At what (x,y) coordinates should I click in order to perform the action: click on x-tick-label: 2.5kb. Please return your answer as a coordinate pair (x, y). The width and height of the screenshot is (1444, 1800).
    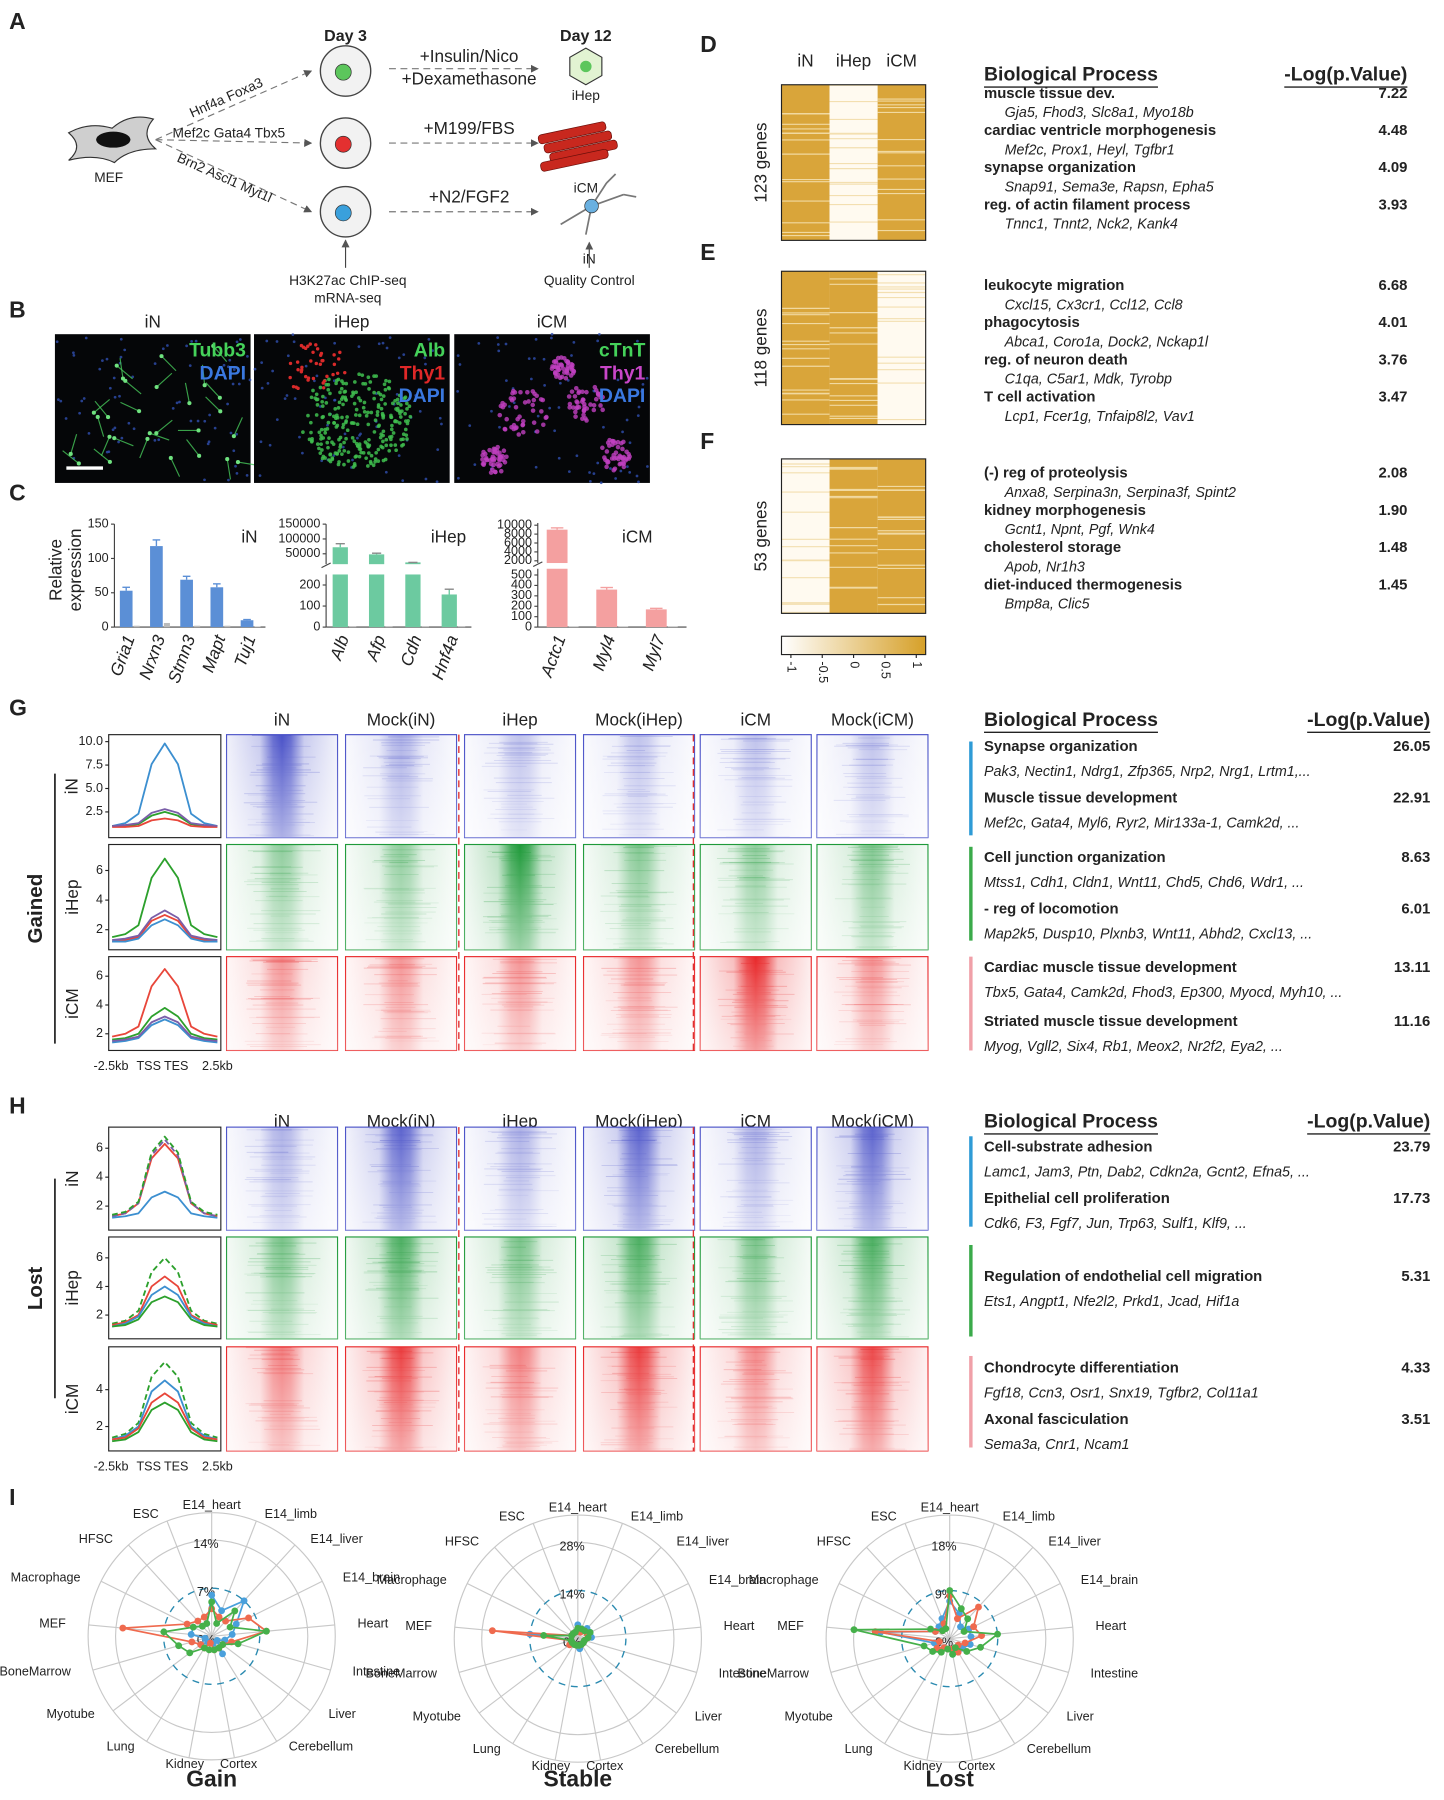
    Looking at the image, I should click on (217, 1066).